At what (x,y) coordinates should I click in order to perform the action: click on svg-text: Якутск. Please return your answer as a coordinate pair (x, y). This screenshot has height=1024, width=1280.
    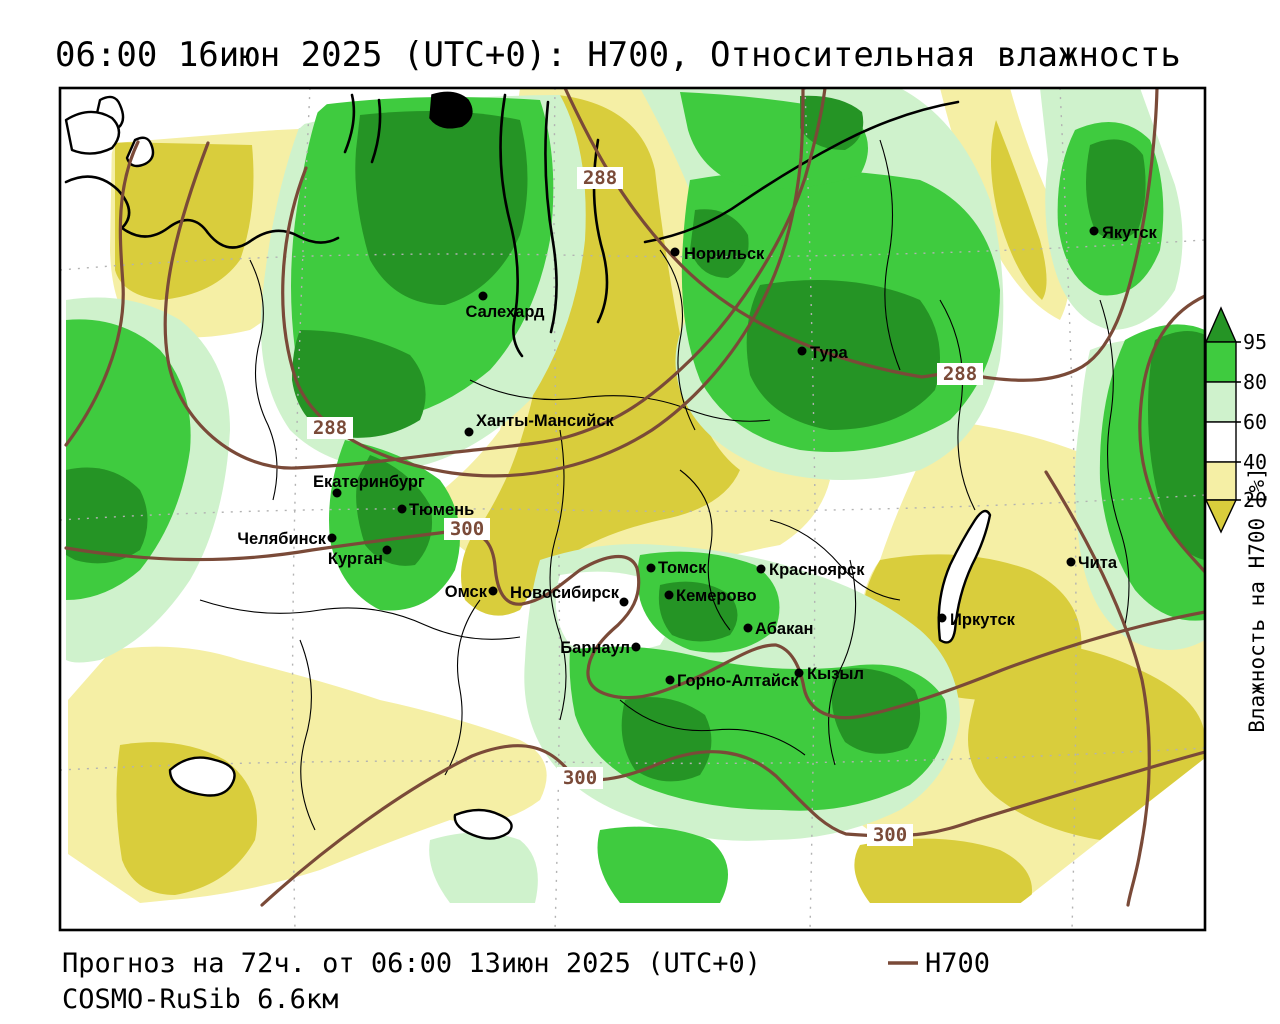
    Looking at the image, I should click on (1130, 233).